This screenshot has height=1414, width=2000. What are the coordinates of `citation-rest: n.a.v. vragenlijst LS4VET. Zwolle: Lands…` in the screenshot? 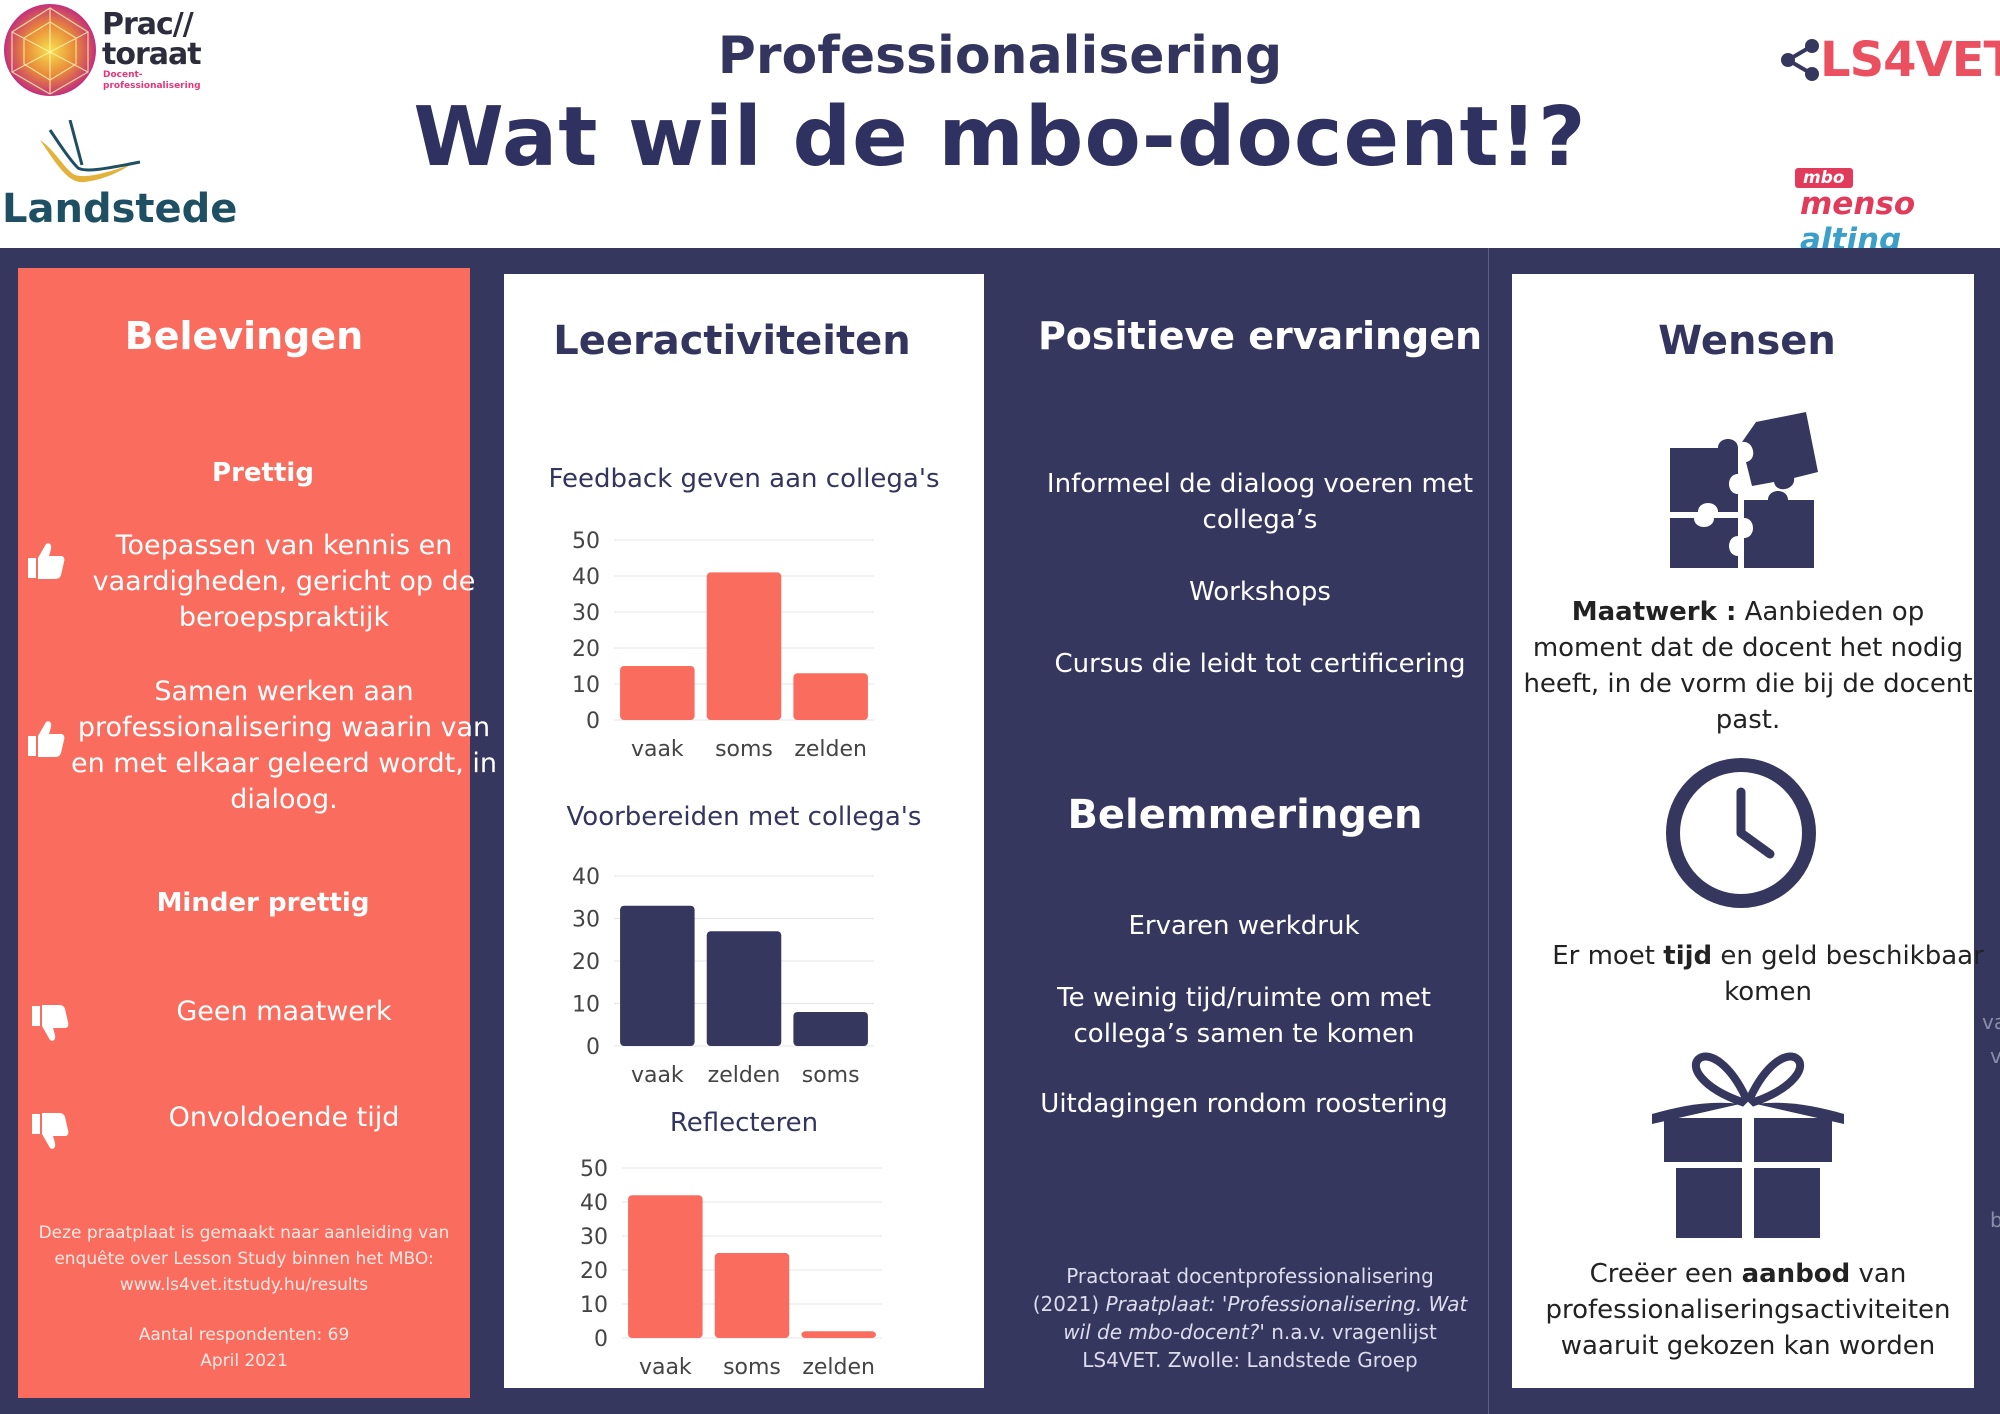 It's located at (1259, 1346).